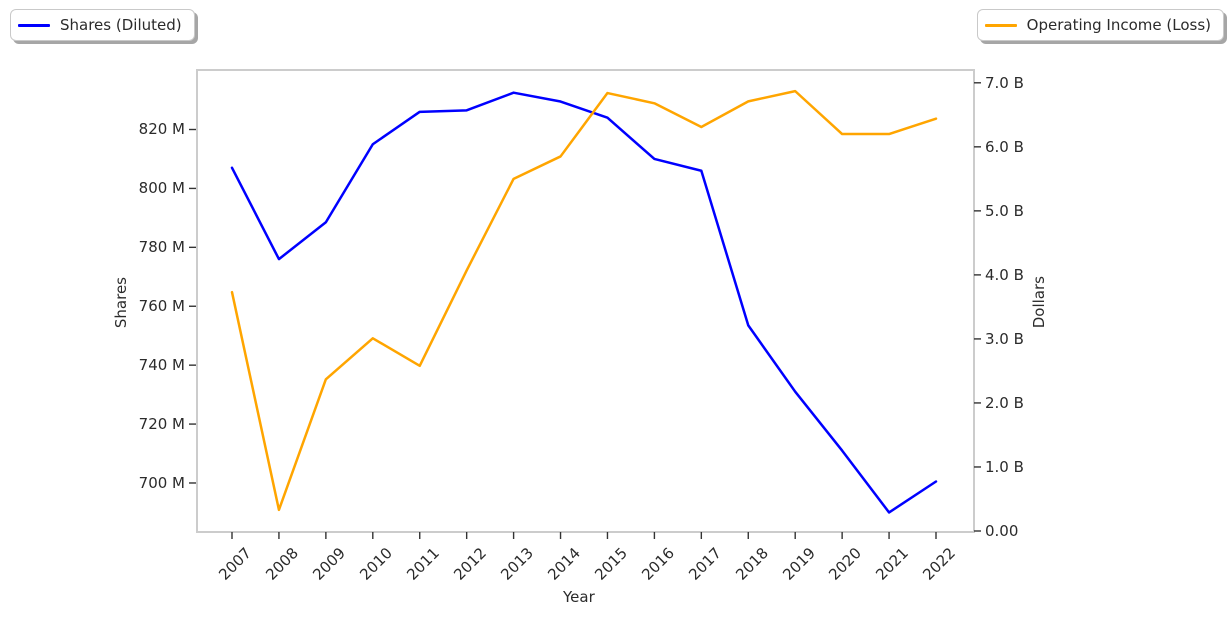 This screenshot has width=1232, height=618. Describe the element at coordinates (161, 424) in the screenshot. I see `y-left-tick-label: 720 M` at that location.